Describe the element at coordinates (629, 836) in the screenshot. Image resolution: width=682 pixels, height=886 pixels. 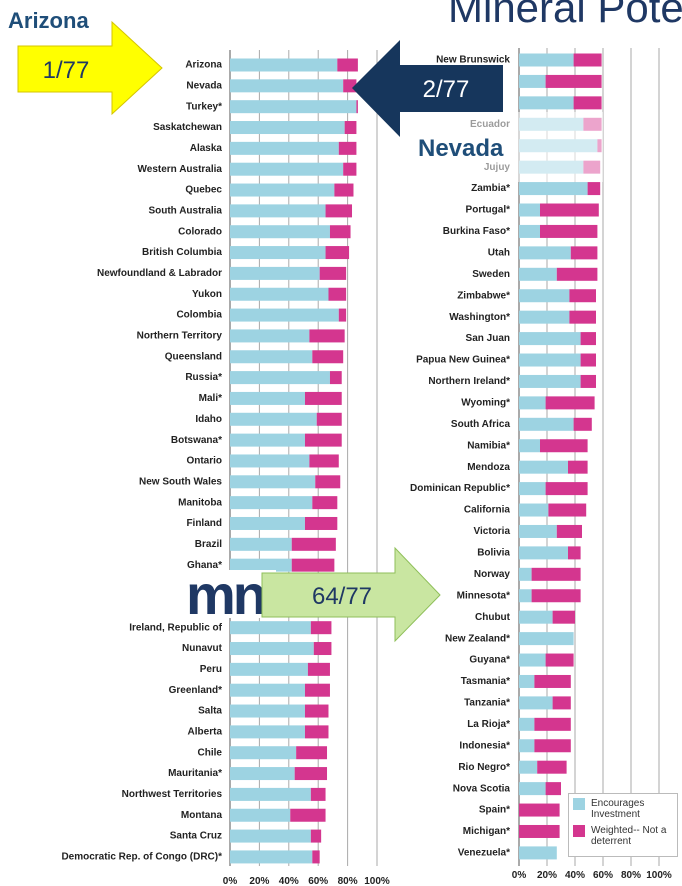
I see `legend-label: Weighted-- Not a deterrent` at that location.